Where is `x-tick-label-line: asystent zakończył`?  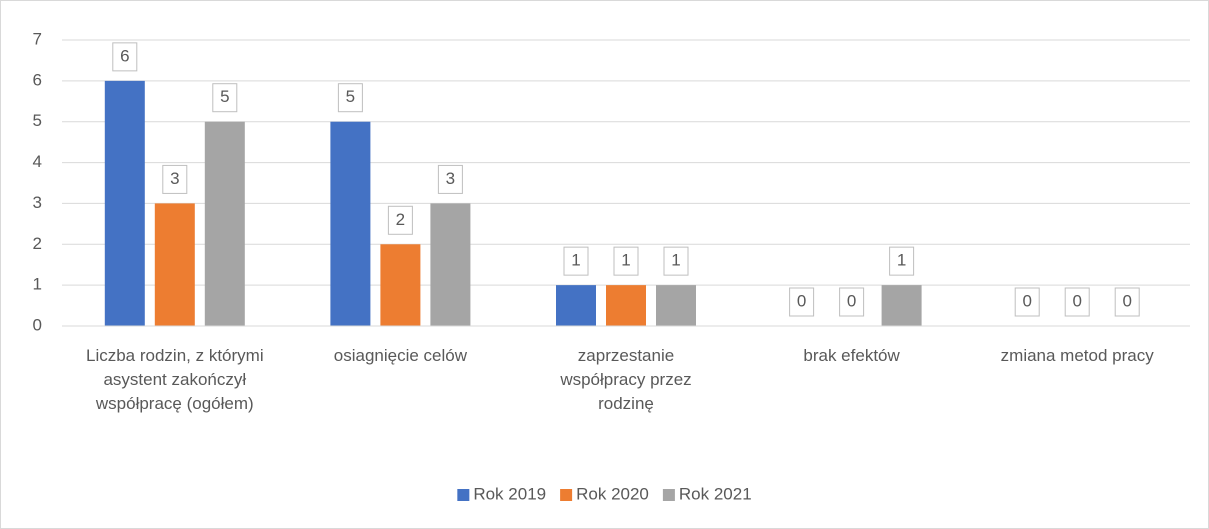
x-tick-label-line: asystent zakończył is located at coordinates (174, 379).